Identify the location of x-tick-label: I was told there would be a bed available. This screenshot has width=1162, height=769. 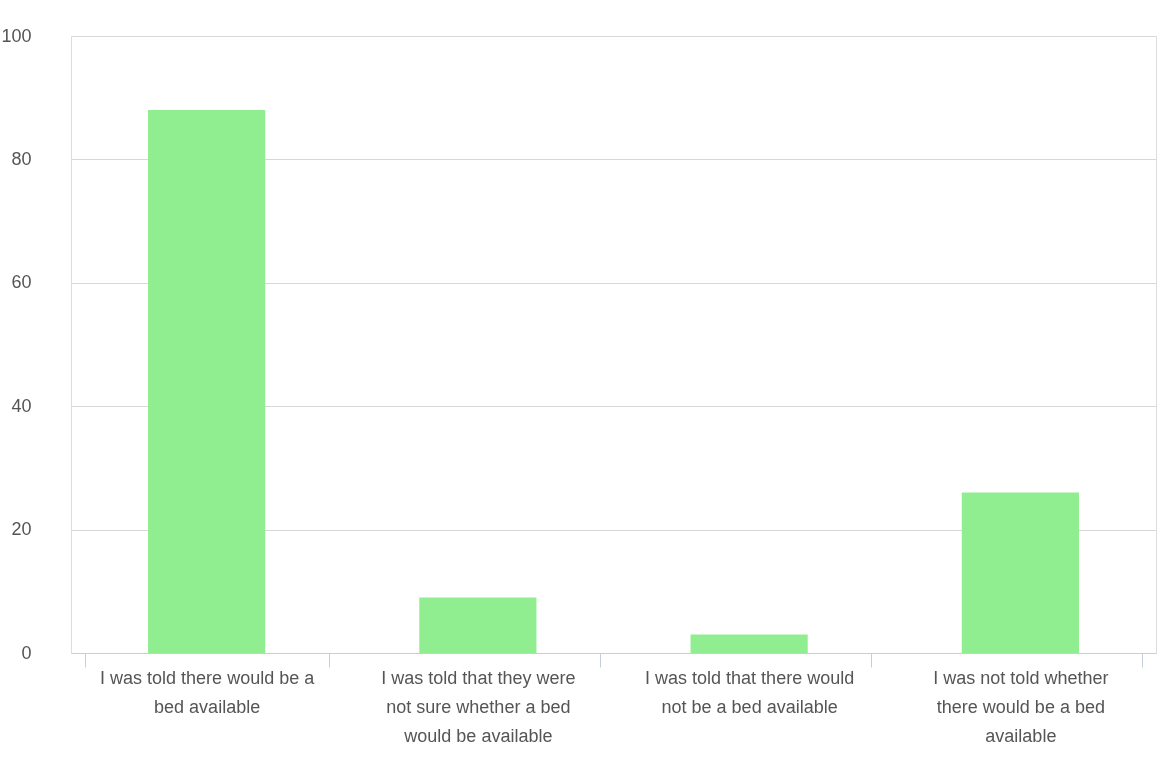
(208, 692).